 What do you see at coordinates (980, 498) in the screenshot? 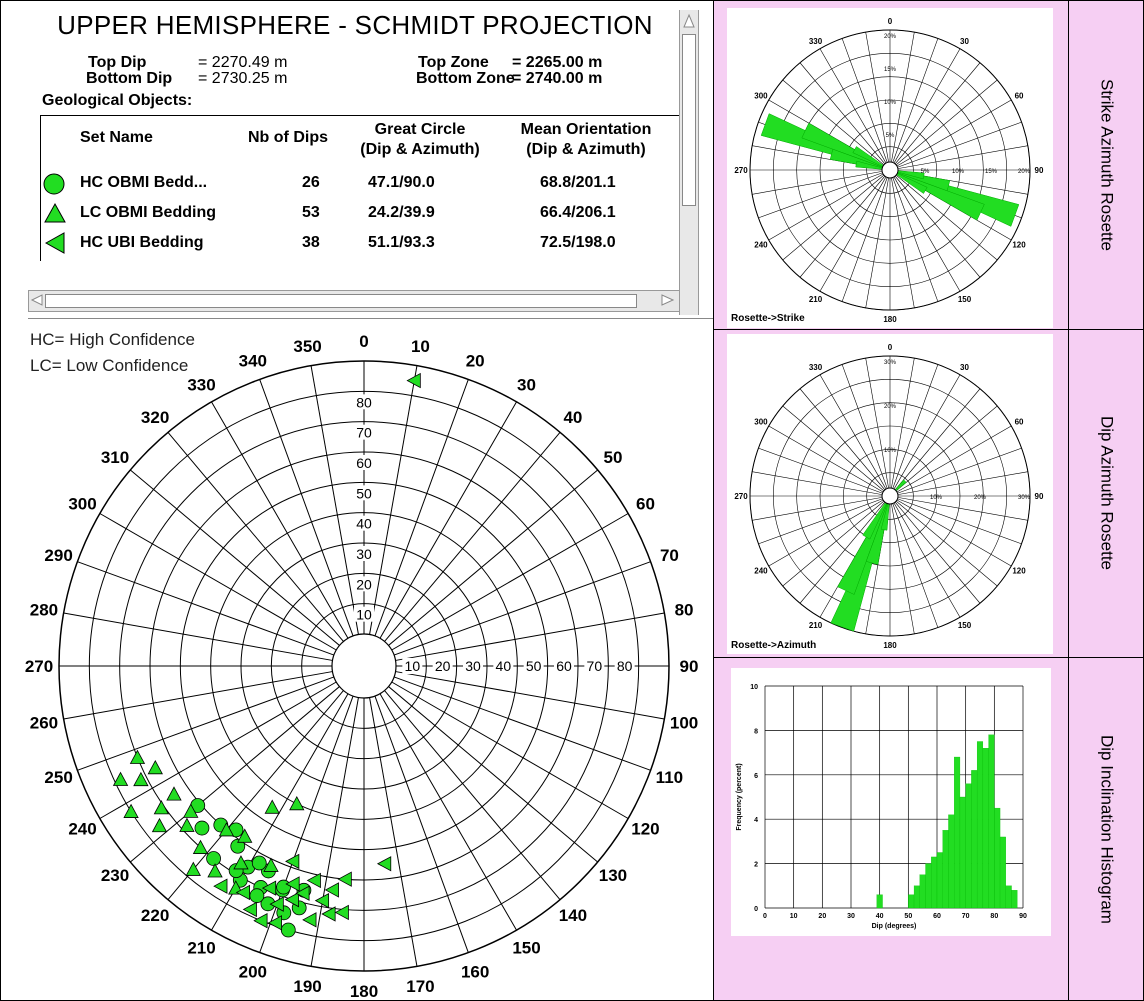
I see `rosette-ring-label: 20%` at bounding box center [980, 498].